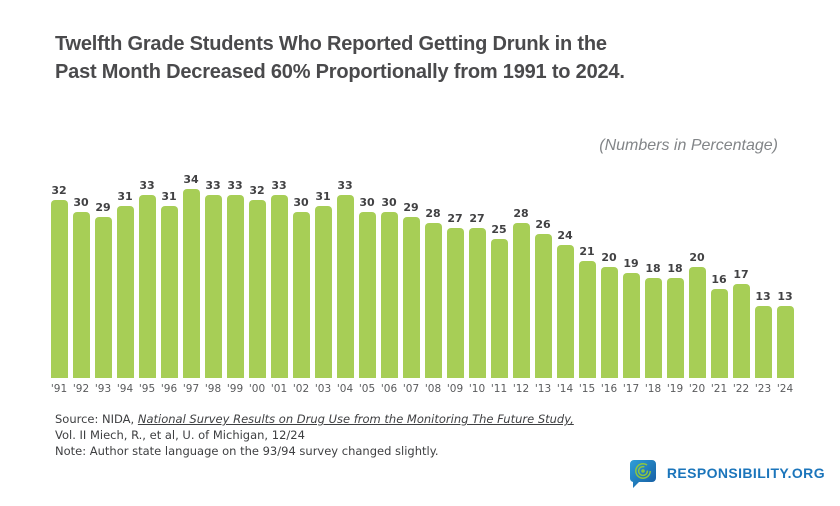 The image size is (840, 506). What do you see at coordinates (433, 275) in the screenshot?
I see `bar-column: 28` at bounding box center [433, 275].